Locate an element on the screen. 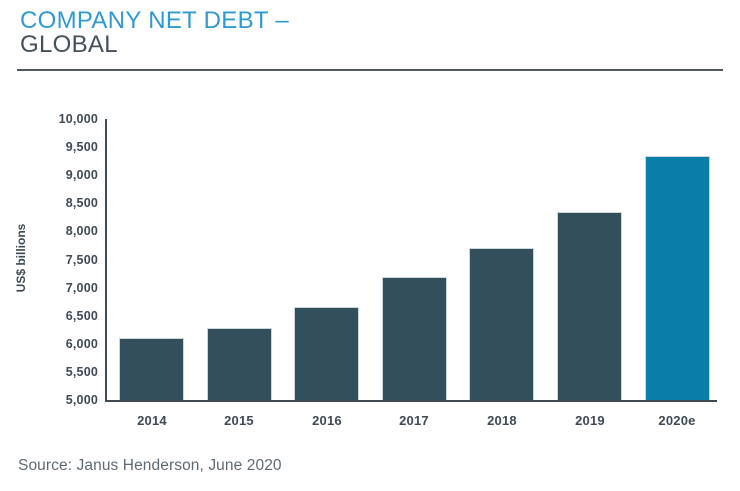  bar-2019 is located at coordinates (589, 306).